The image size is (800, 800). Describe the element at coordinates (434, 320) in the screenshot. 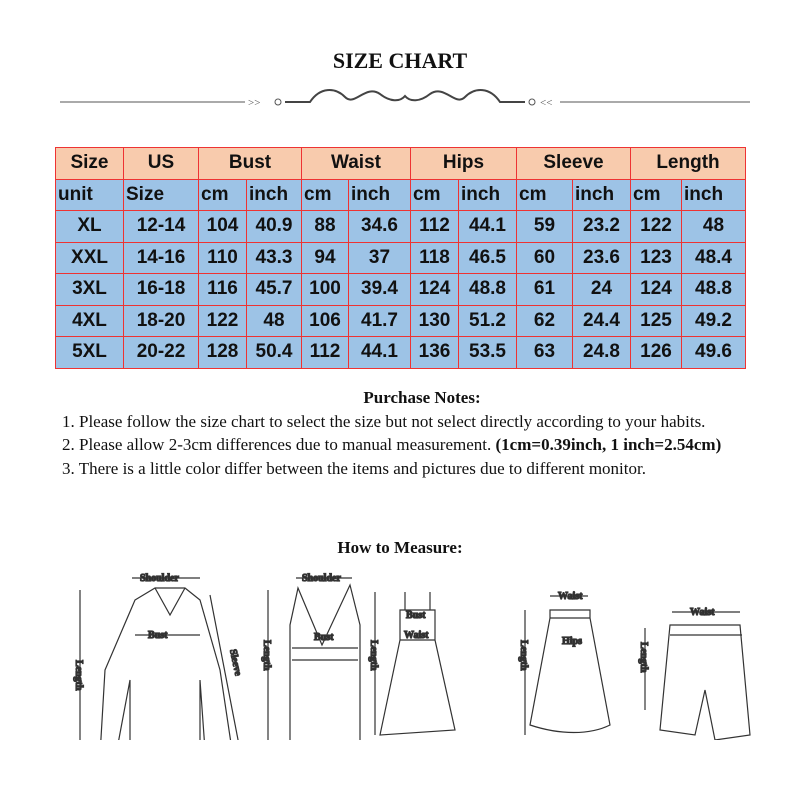

I see `table-cell: 130` at that location.